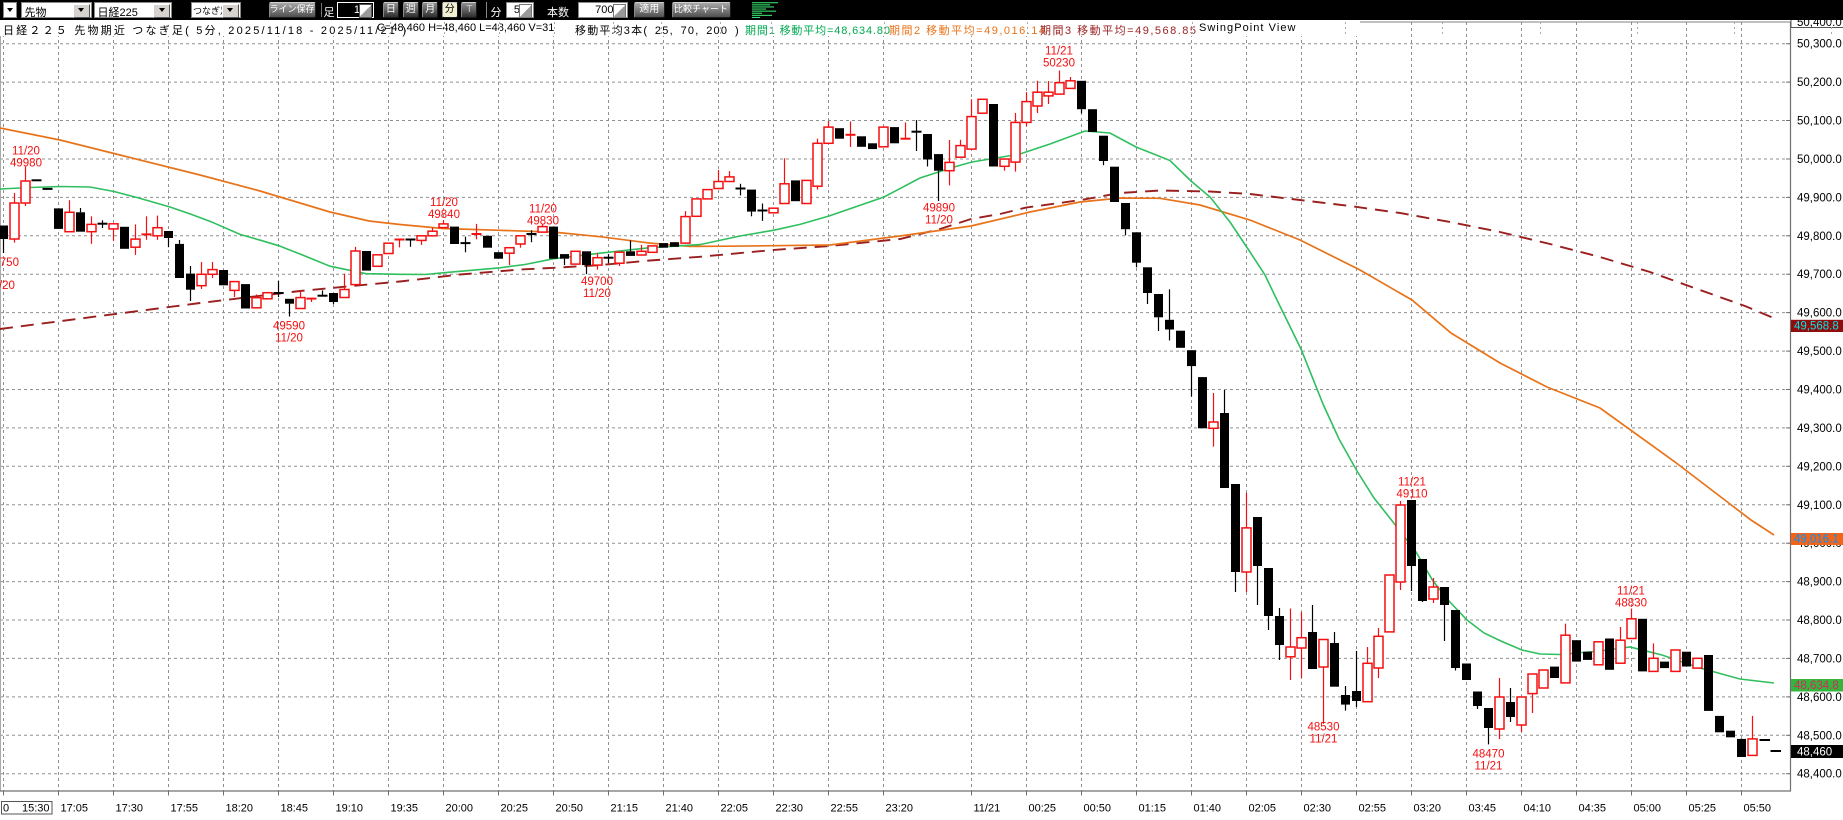 The width and height of the screenshot is (1843, 820). Describe the element at coordinates (597, 282) in the screenshot. I see `svg-text: 49700` at that location.